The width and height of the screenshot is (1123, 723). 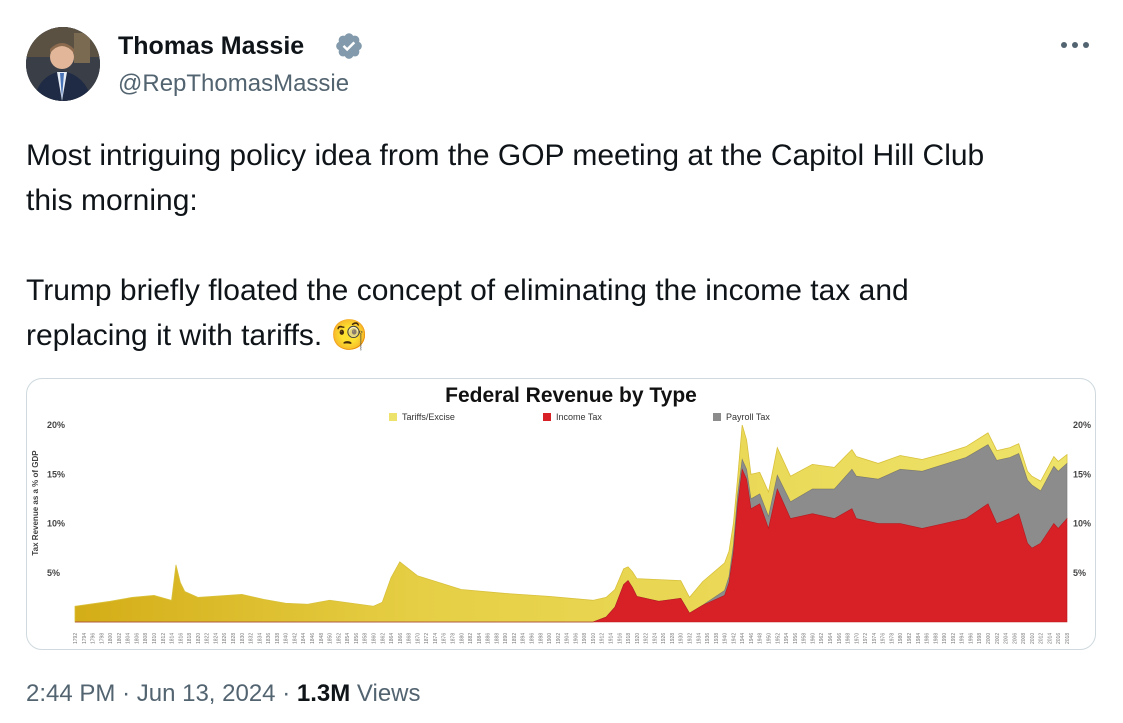 What do you see at coordinates (120, 638) in the screenshot?
I see `x-tick-label: 1802` at bounding box center [120, 638].